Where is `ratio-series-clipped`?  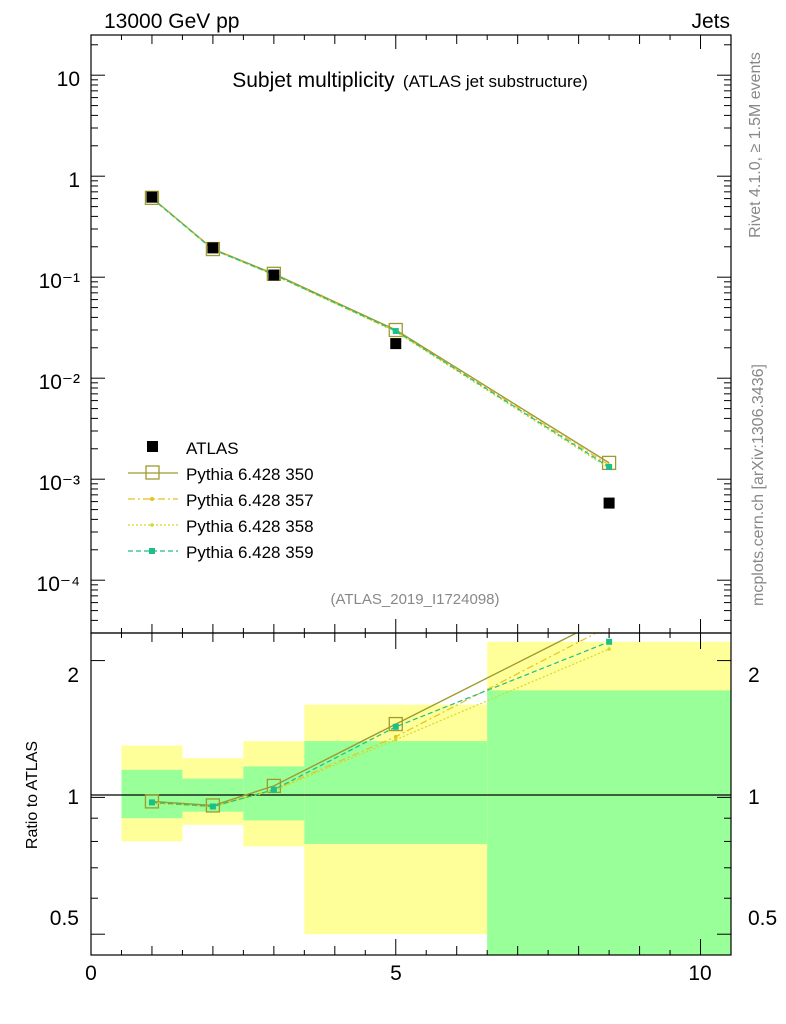 ratio-series-clipped is located at coordinates (380, 711).